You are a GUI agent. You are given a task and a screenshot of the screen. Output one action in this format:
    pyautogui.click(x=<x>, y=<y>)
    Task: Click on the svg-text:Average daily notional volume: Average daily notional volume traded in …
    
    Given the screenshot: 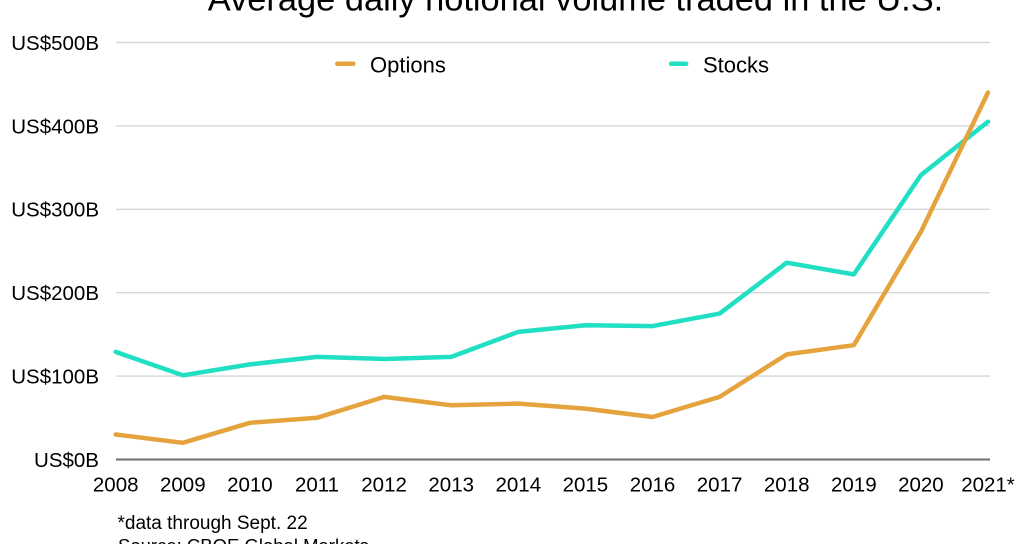 What is the action you would take?
    pyautogui.click(x=575, y=9)
    